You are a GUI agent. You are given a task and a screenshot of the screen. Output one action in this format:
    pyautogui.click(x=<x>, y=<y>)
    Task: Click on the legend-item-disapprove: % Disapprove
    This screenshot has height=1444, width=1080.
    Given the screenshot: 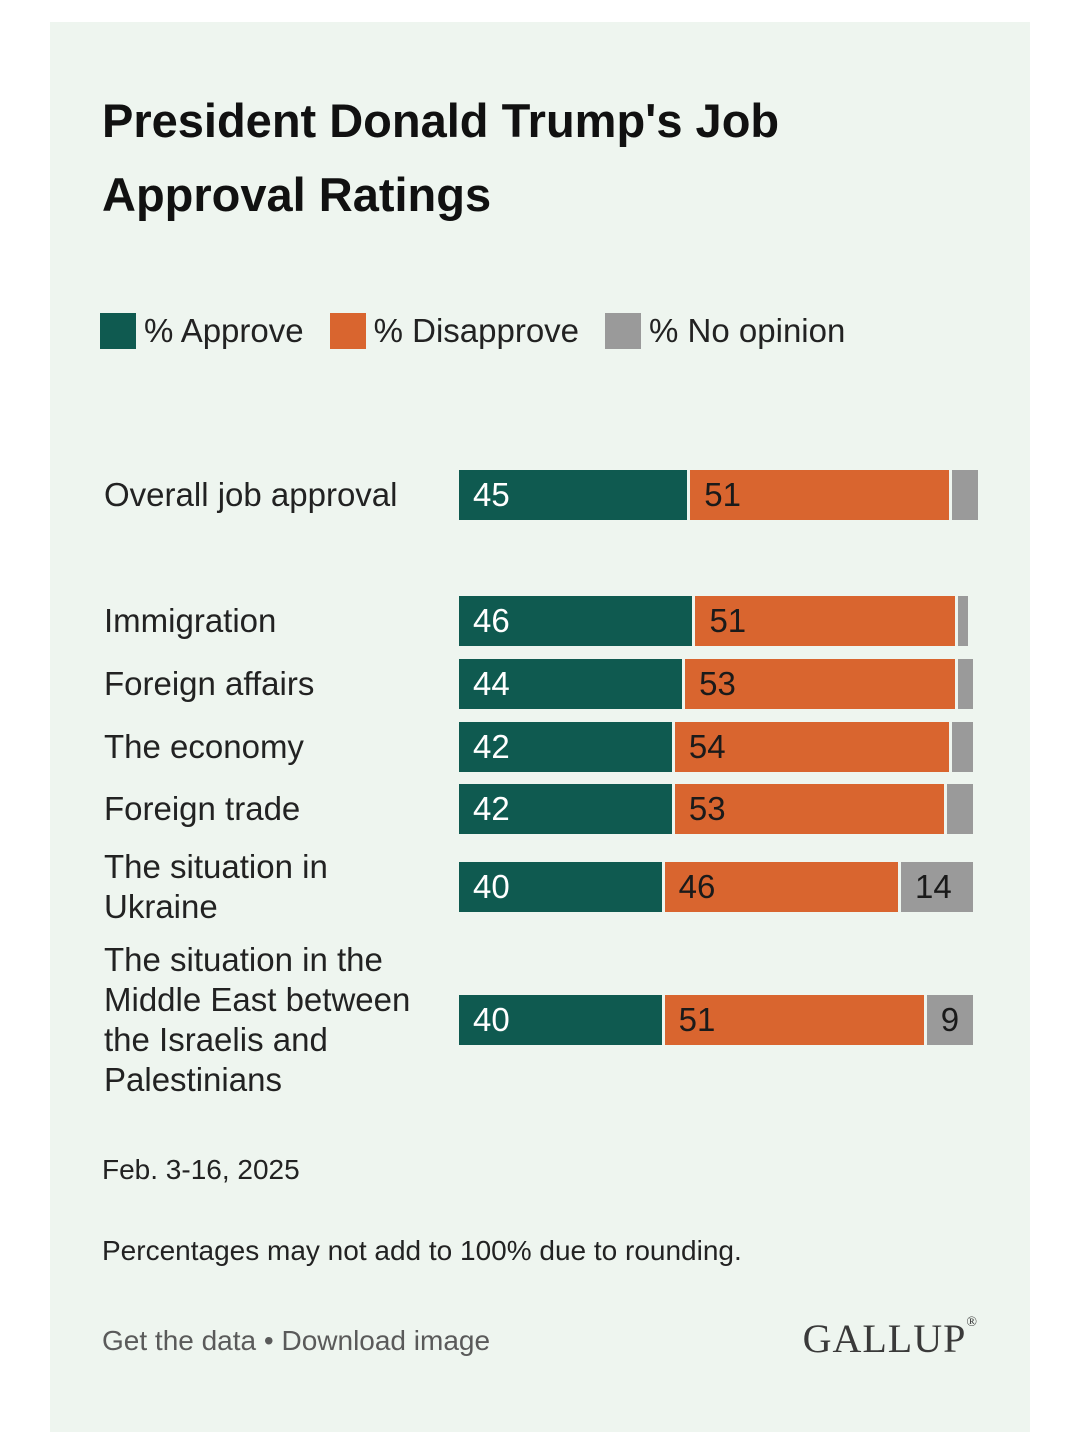 What is the action you would take?
    pyautogui.click(x=454, y=331)
    